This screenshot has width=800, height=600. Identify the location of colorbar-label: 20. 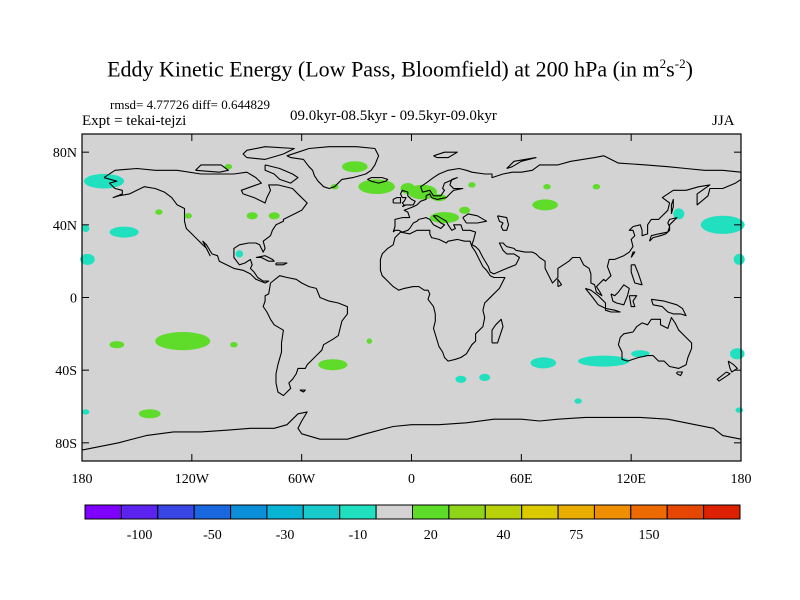
(431, 535).